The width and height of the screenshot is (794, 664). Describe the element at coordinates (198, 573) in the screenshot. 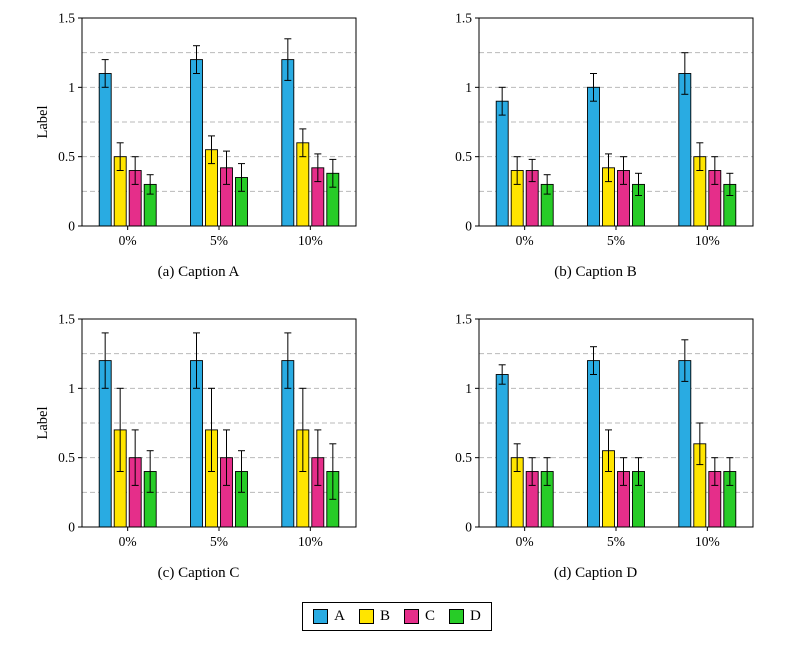

I see `caption-c: (c) Caption C` at that location.